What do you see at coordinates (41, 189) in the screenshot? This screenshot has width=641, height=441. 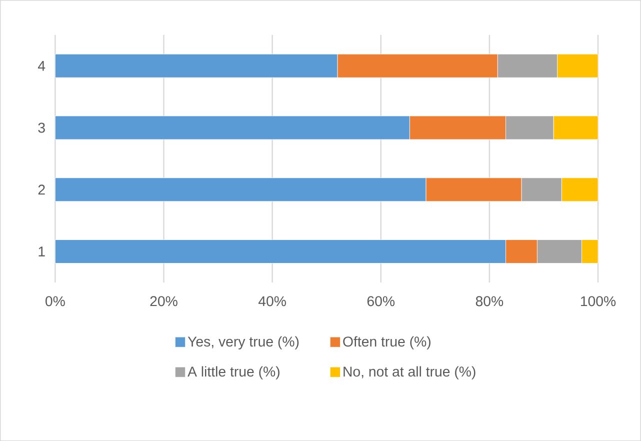 I see `y-tick-label: 2` at bounding box center [41, 189].